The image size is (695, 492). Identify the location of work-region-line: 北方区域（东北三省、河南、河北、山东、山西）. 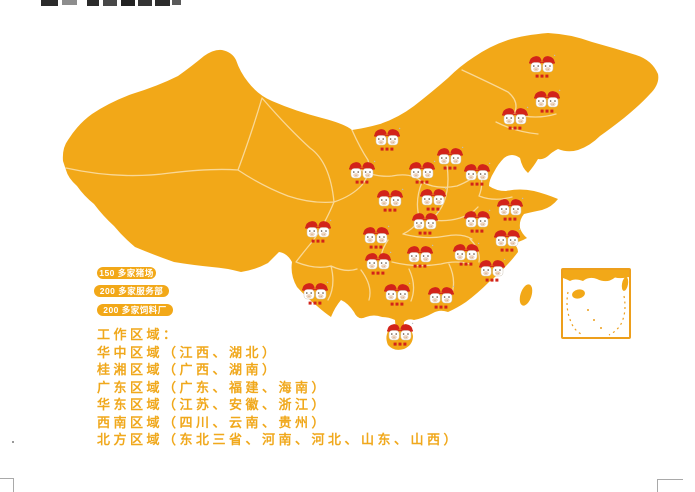
(279, 439).